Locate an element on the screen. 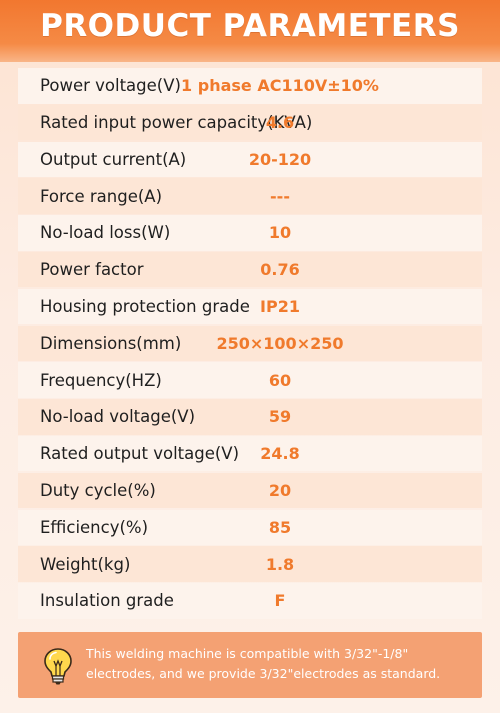  param-value: 0.76 is located at coordinates (280, 270).